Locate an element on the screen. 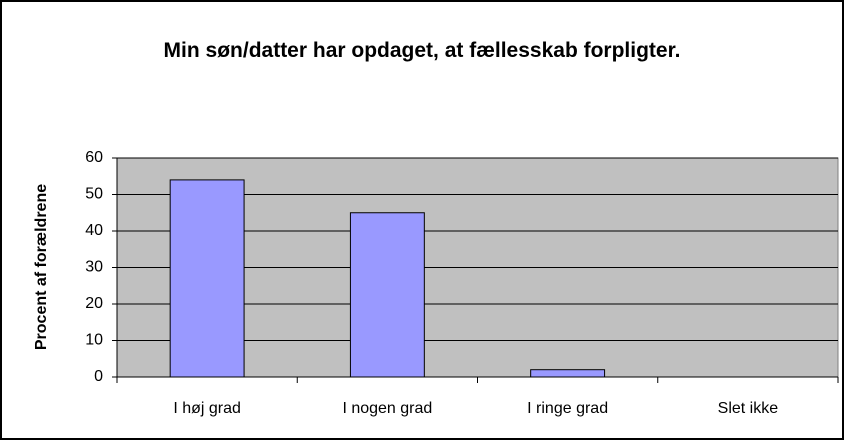 This screenshot has width=844, height=440. y-tick-label: 20 is located at coordinates (94, 303).